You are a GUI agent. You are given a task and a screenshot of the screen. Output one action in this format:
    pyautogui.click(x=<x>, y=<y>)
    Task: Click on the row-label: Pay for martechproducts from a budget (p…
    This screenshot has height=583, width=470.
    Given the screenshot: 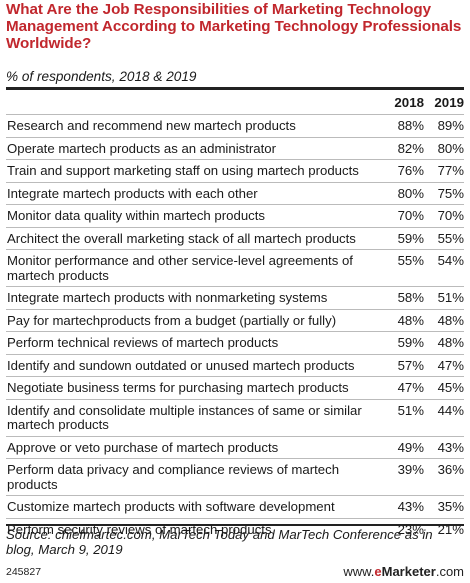 What is the action you would take?
    pyautogui.click(x=172, y=320)
    